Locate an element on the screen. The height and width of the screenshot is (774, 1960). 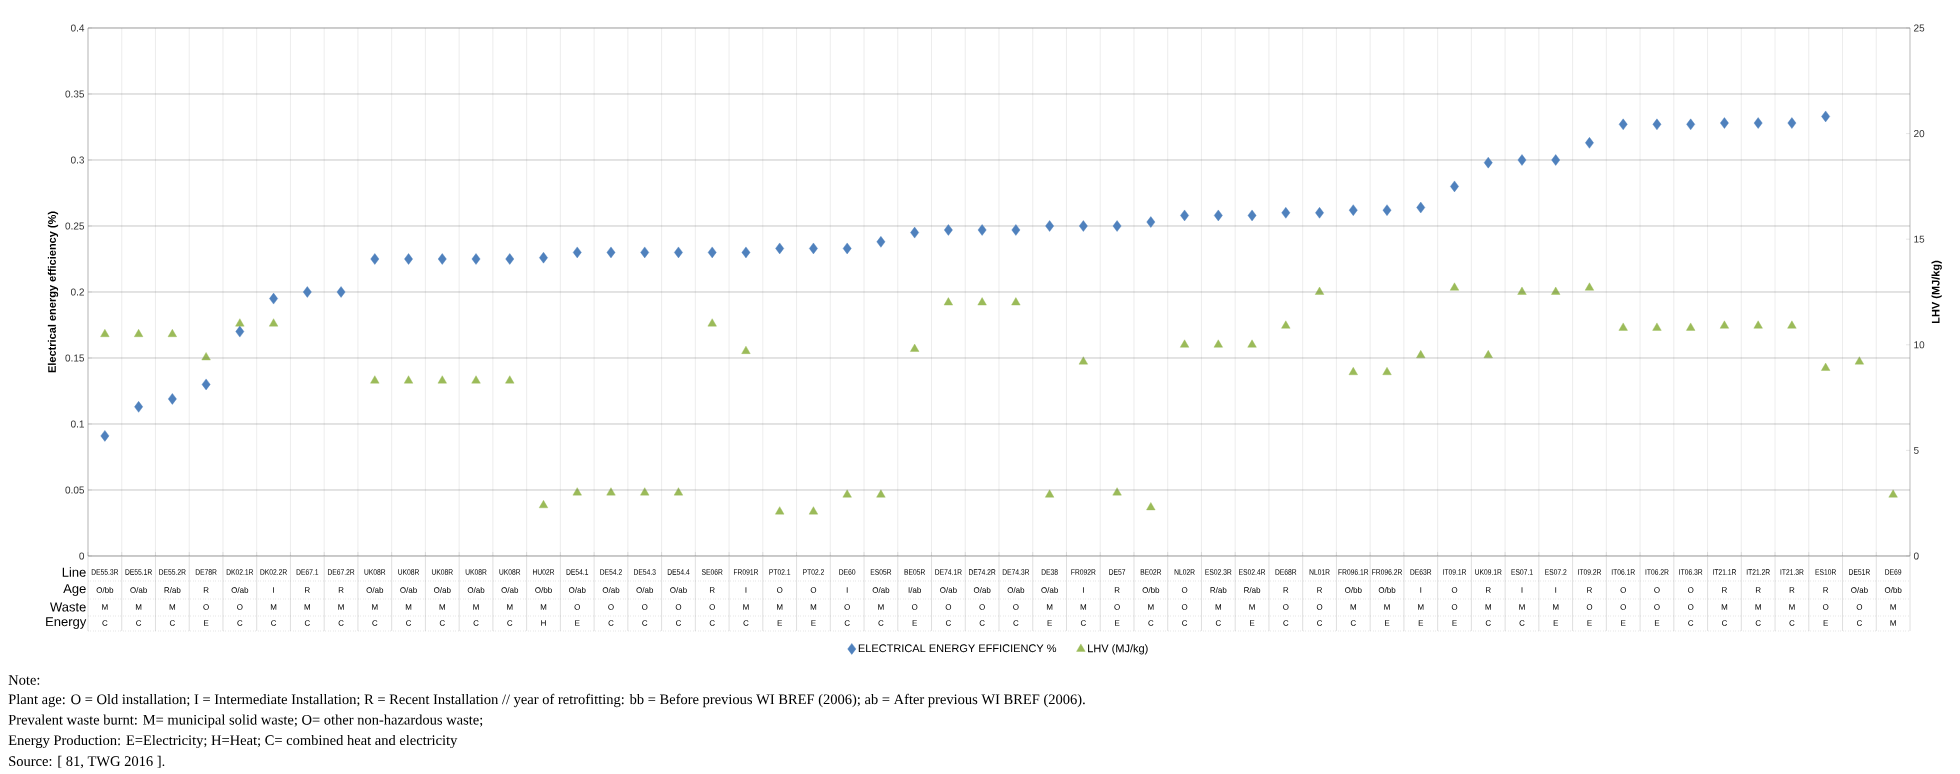
x-tick-label: DE55.1R is located at coordinates (138, 572).